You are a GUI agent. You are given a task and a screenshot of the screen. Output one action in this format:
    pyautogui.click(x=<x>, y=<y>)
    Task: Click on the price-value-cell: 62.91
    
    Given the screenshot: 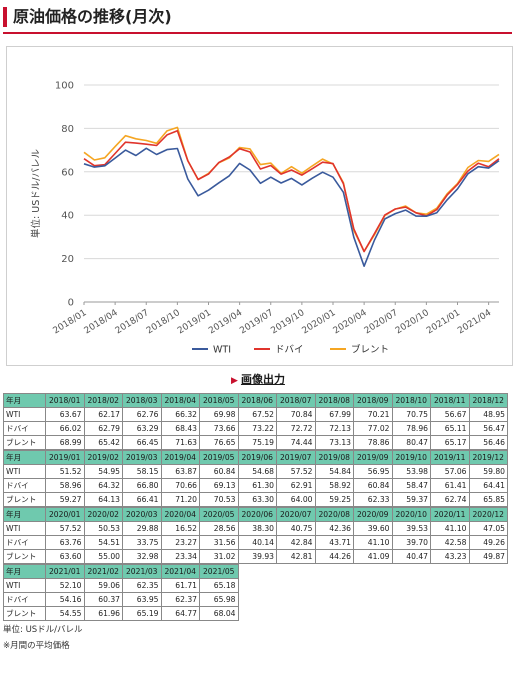 What is the action you would take?
    pyautogui.click(x=296, y=485)
    